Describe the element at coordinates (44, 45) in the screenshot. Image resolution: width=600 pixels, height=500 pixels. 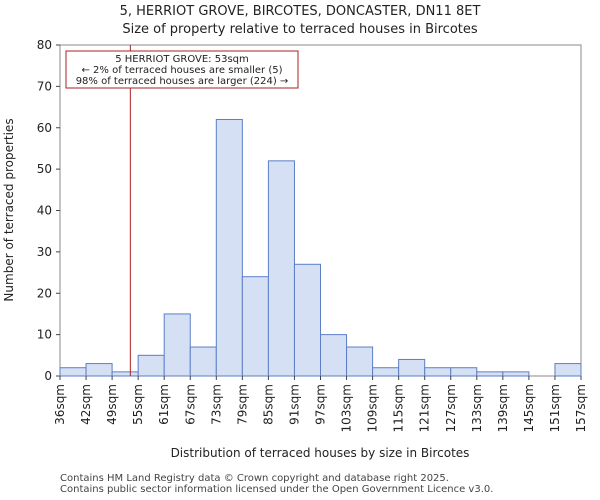
I see `y-tick-label: 80` at that location.